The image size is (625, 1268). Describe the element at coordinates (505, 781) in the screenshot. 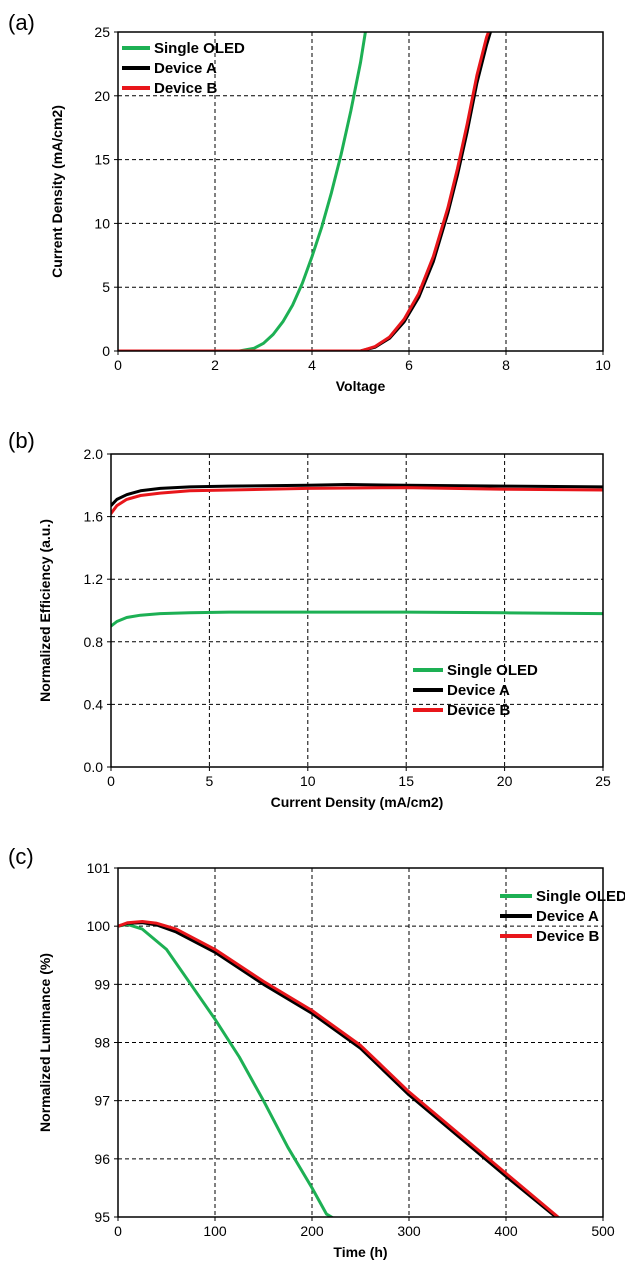

I see `x-tick-label: 20` at that location.